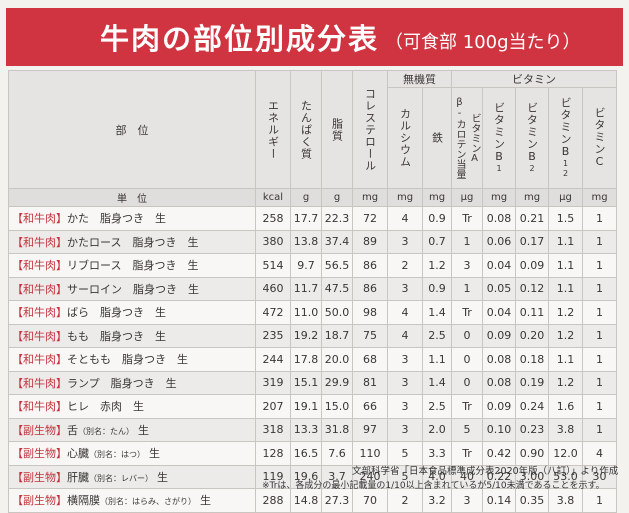 Image resolution: width=629 pixels, height=513 pixels. Describe the element at coordinates (133, 289) in the screenshot. I see `part-name: サーロイン 脂身つき 生` at that location.